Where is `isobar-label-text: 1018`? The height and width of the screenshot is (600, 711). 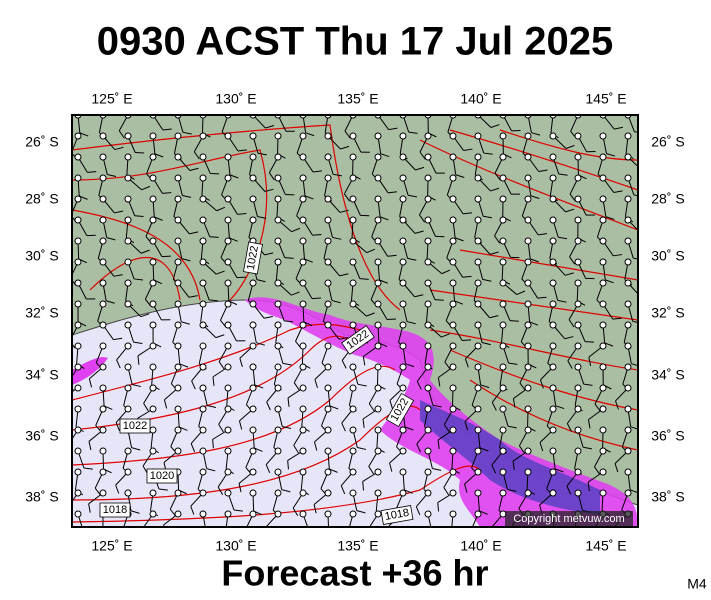
isobar-label-text: 1018 is located at coordinates (115, 510).